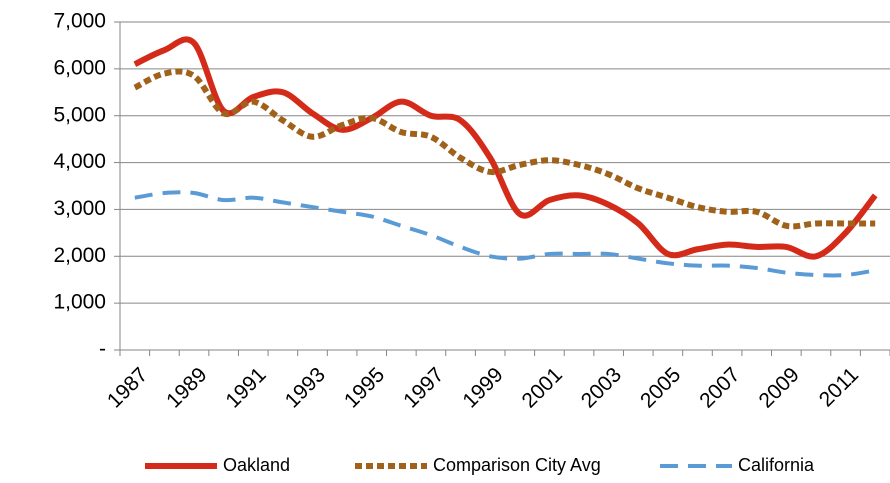  Describe the element at coordinates (79, 208) in the screenshot. I see `y-tick-label: 3,000` at that location.